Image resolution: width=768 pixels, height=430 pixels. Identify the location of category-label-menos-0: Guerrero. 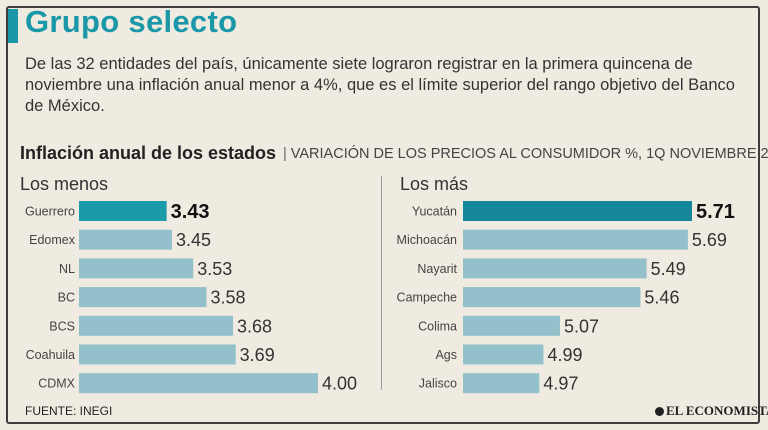
(50, 212).